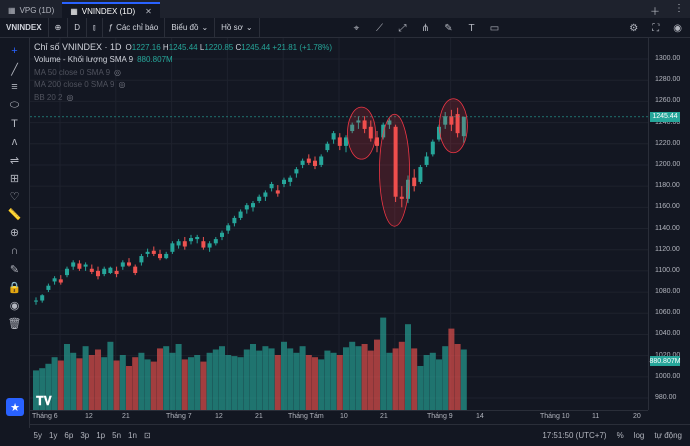  What do you see at coordinates (101, 435) in the screenshot?
I see `range-1m-button: 1p` at bounding box center [101, 435].